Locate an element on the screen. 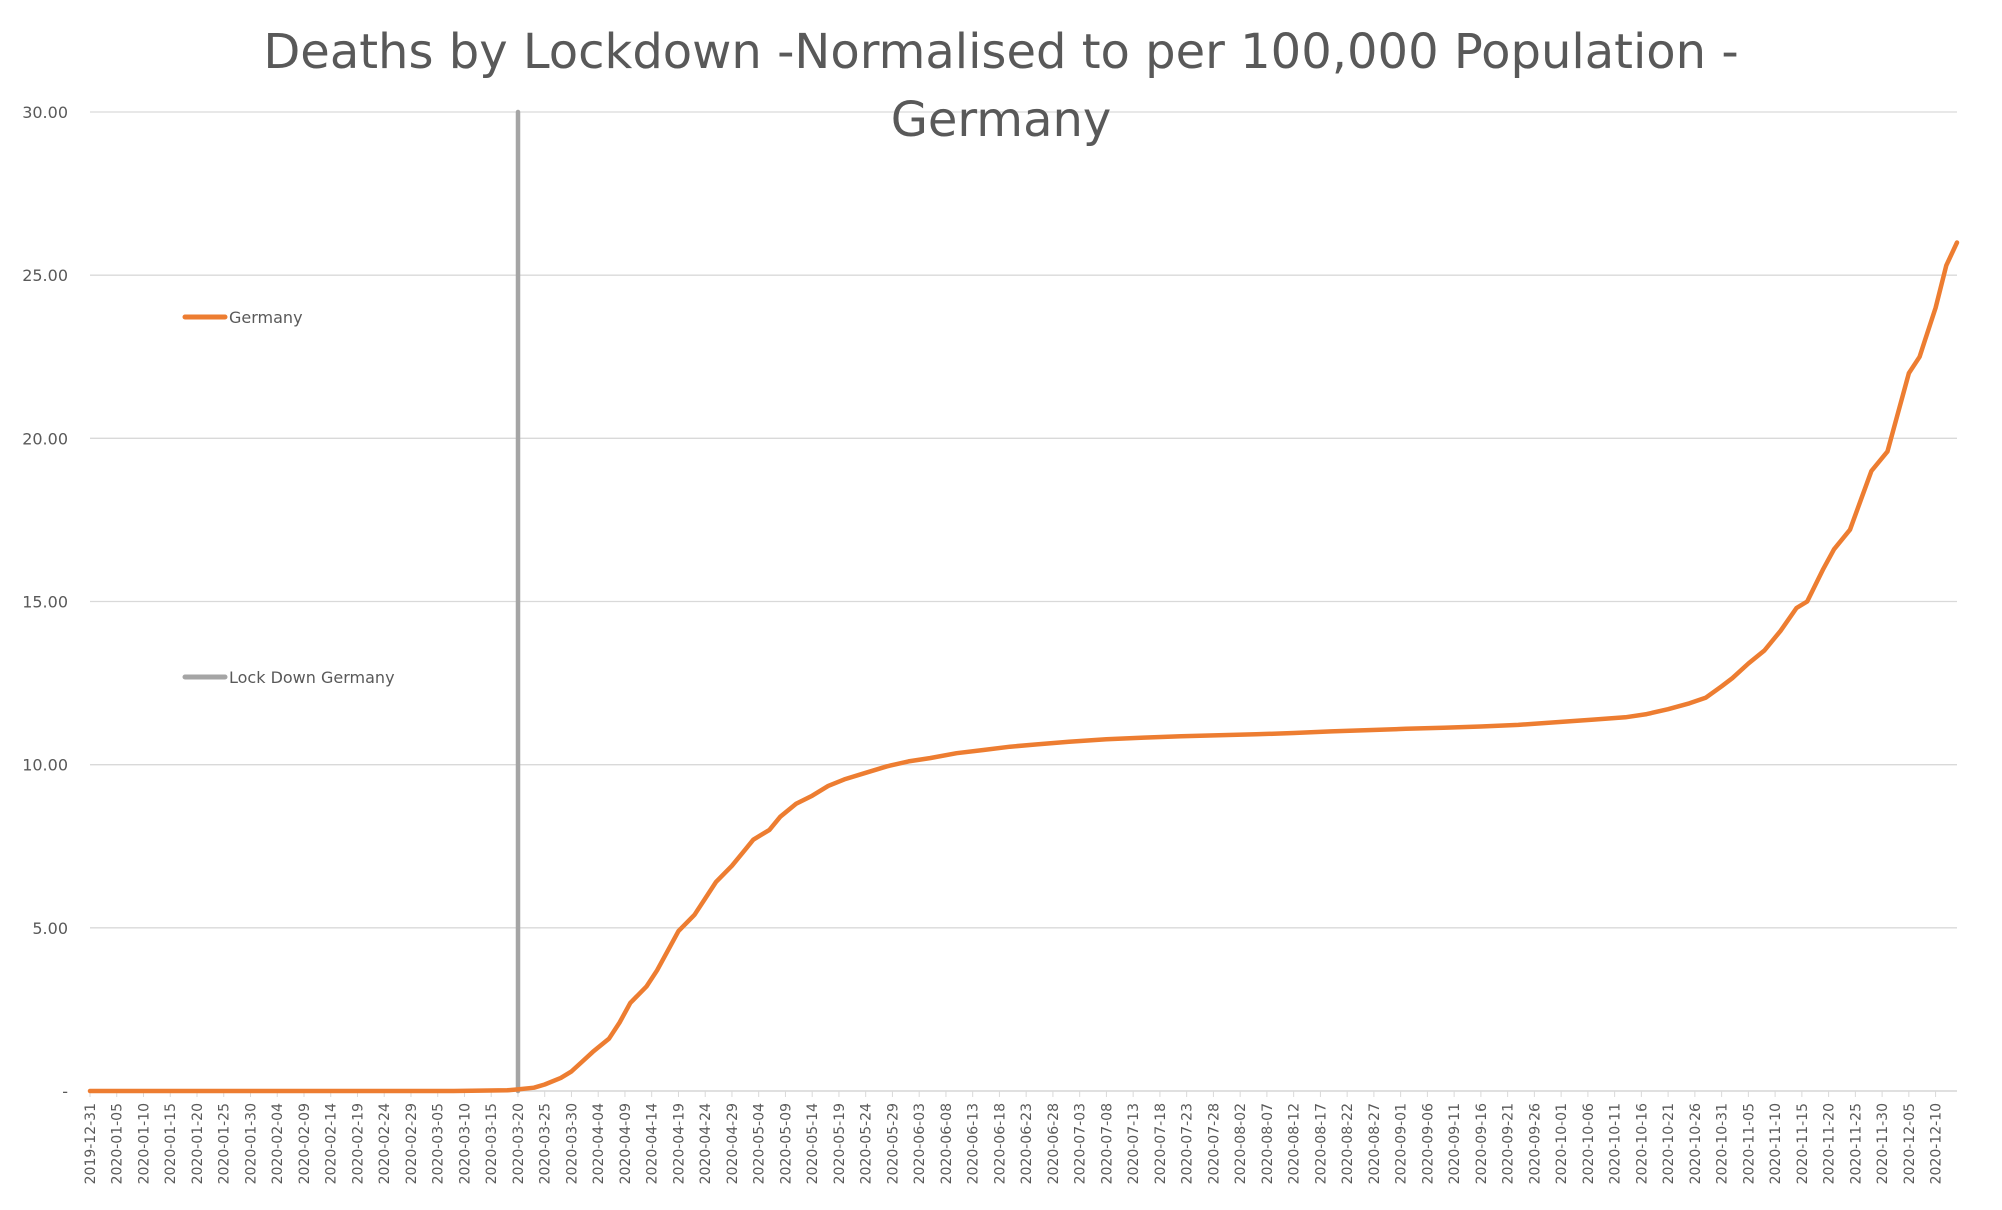 The width and height of the screenshot is (2002, 1210). x-tick-label: 2020-10-26 is located at coordinates (1696, 1143).